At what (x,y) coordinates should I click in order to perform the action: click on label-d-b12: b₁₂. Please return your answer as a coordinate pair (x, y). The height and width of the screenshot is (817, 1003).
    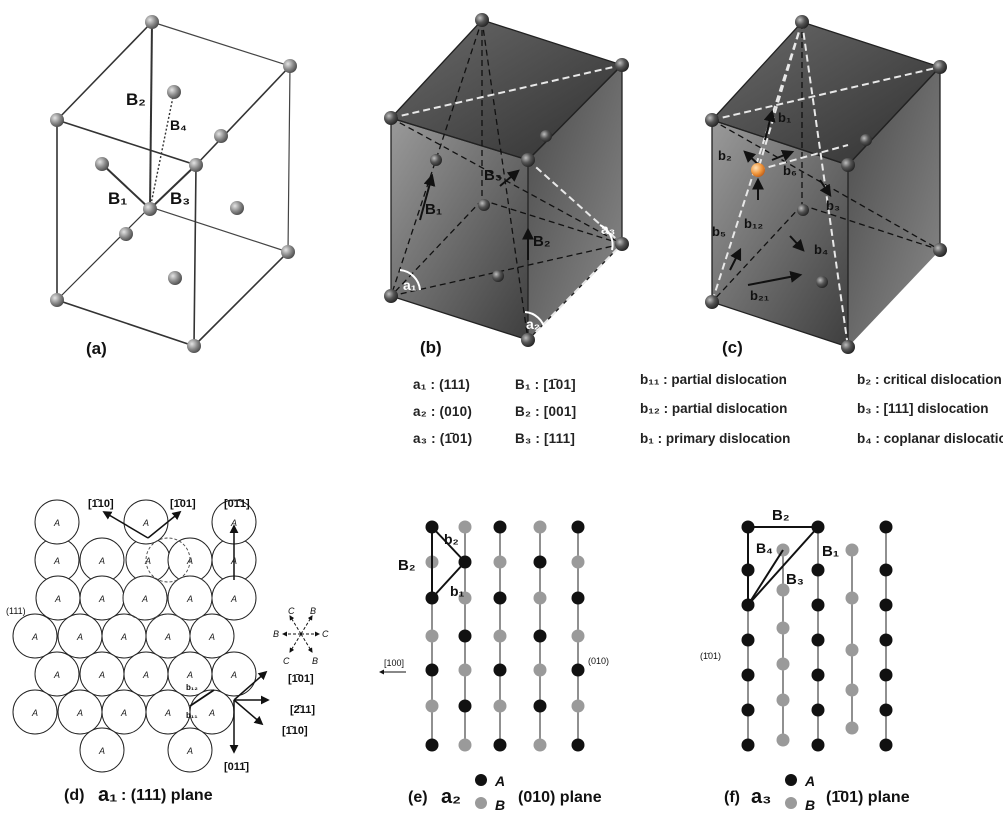
    Looking at the image, I should click on (192, 687).